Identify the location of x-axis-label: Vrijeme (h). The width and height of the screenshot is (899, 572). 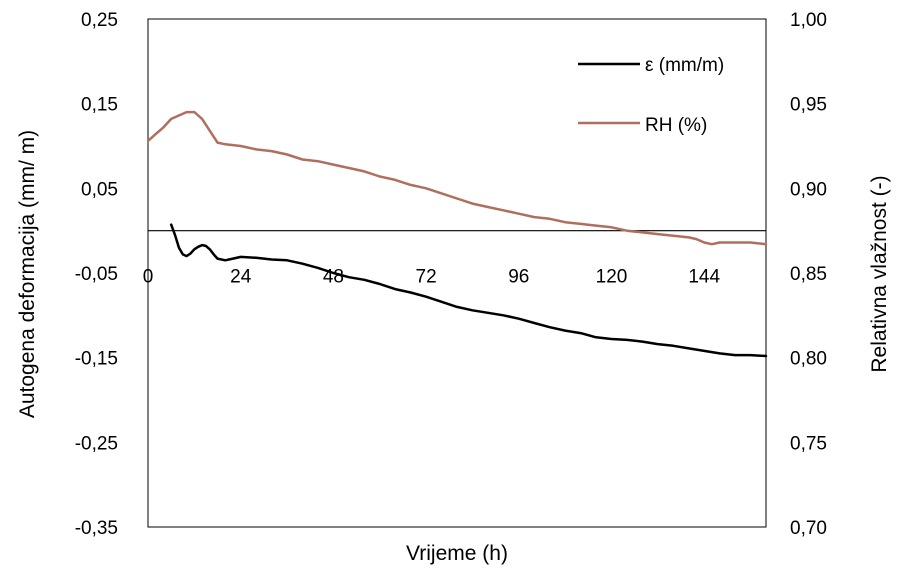
(457, 553).